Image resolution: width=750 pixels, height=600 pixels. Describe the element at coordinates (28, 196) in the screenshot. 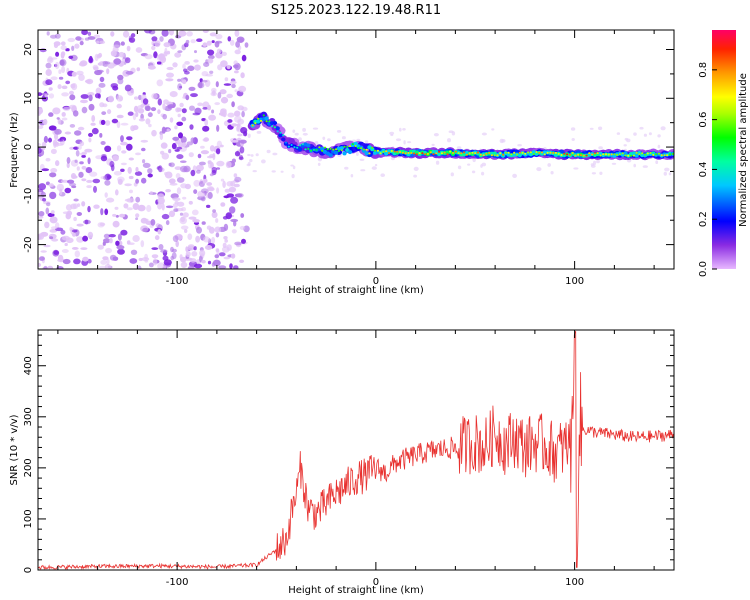

I see `y-tick-label: -10` at that location.